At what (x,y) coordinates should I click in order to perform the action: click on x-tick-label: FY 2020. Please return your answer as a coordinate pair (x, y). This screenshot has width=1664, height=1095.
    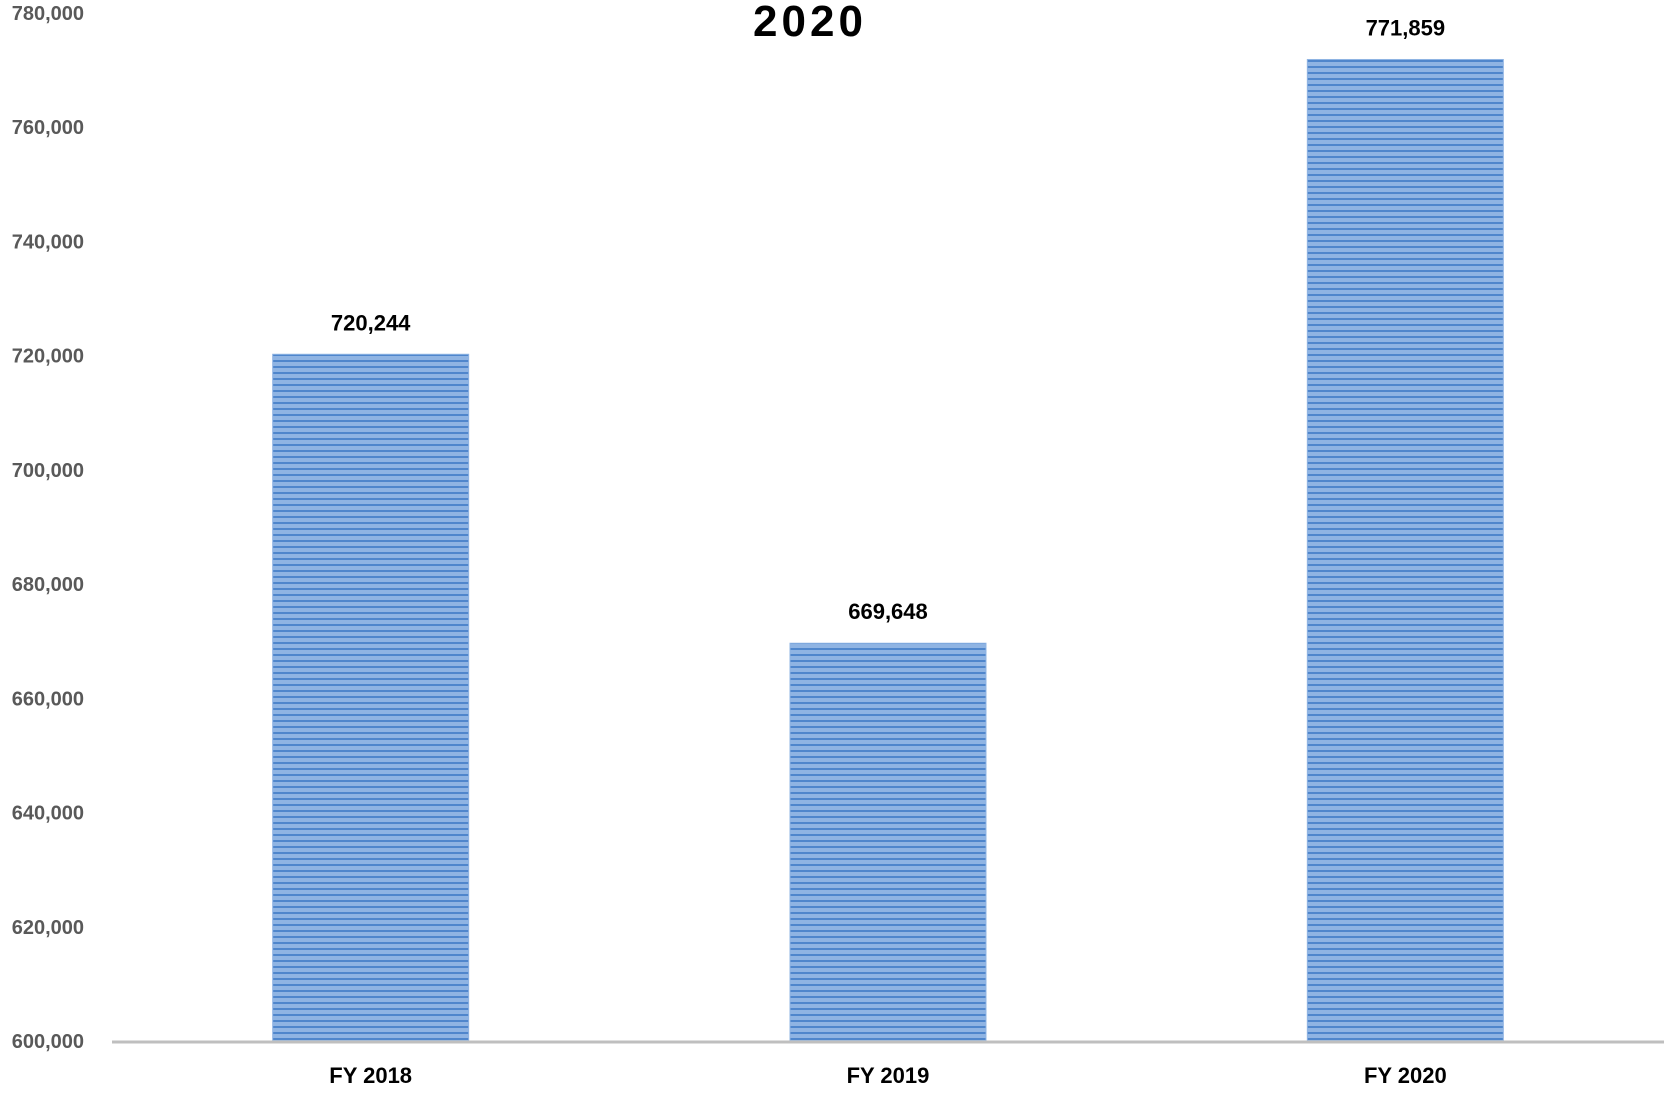
    Looking at the image, I should click on (1405, 1075).